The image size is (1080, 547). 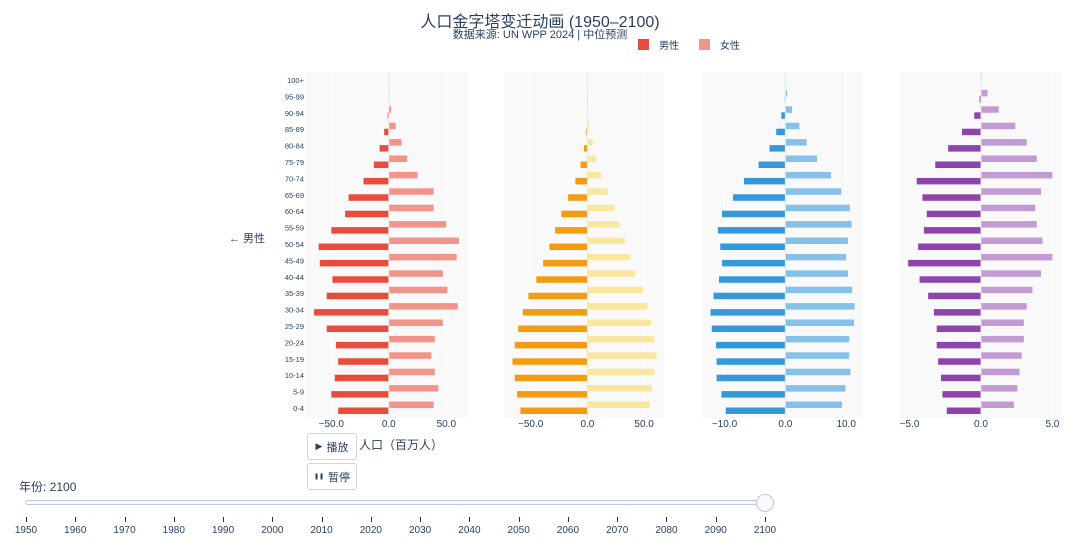 What do you see at coordinates (321, 530) in the screenshot?
I see `slider-tick-label: 2010` at bounding box center [321, 530].